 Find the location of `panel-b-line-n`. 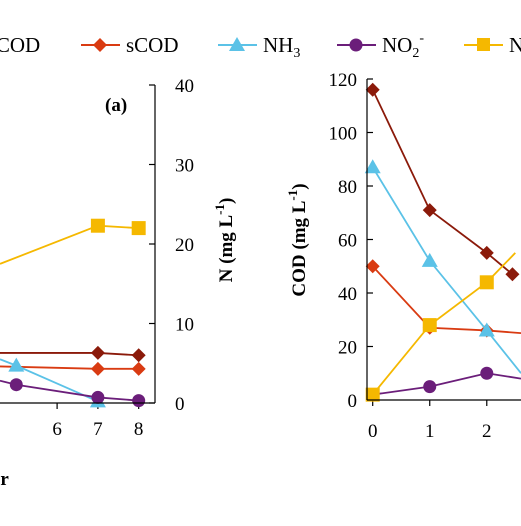

panel-b-line-n is located at coordinates (444, 324).